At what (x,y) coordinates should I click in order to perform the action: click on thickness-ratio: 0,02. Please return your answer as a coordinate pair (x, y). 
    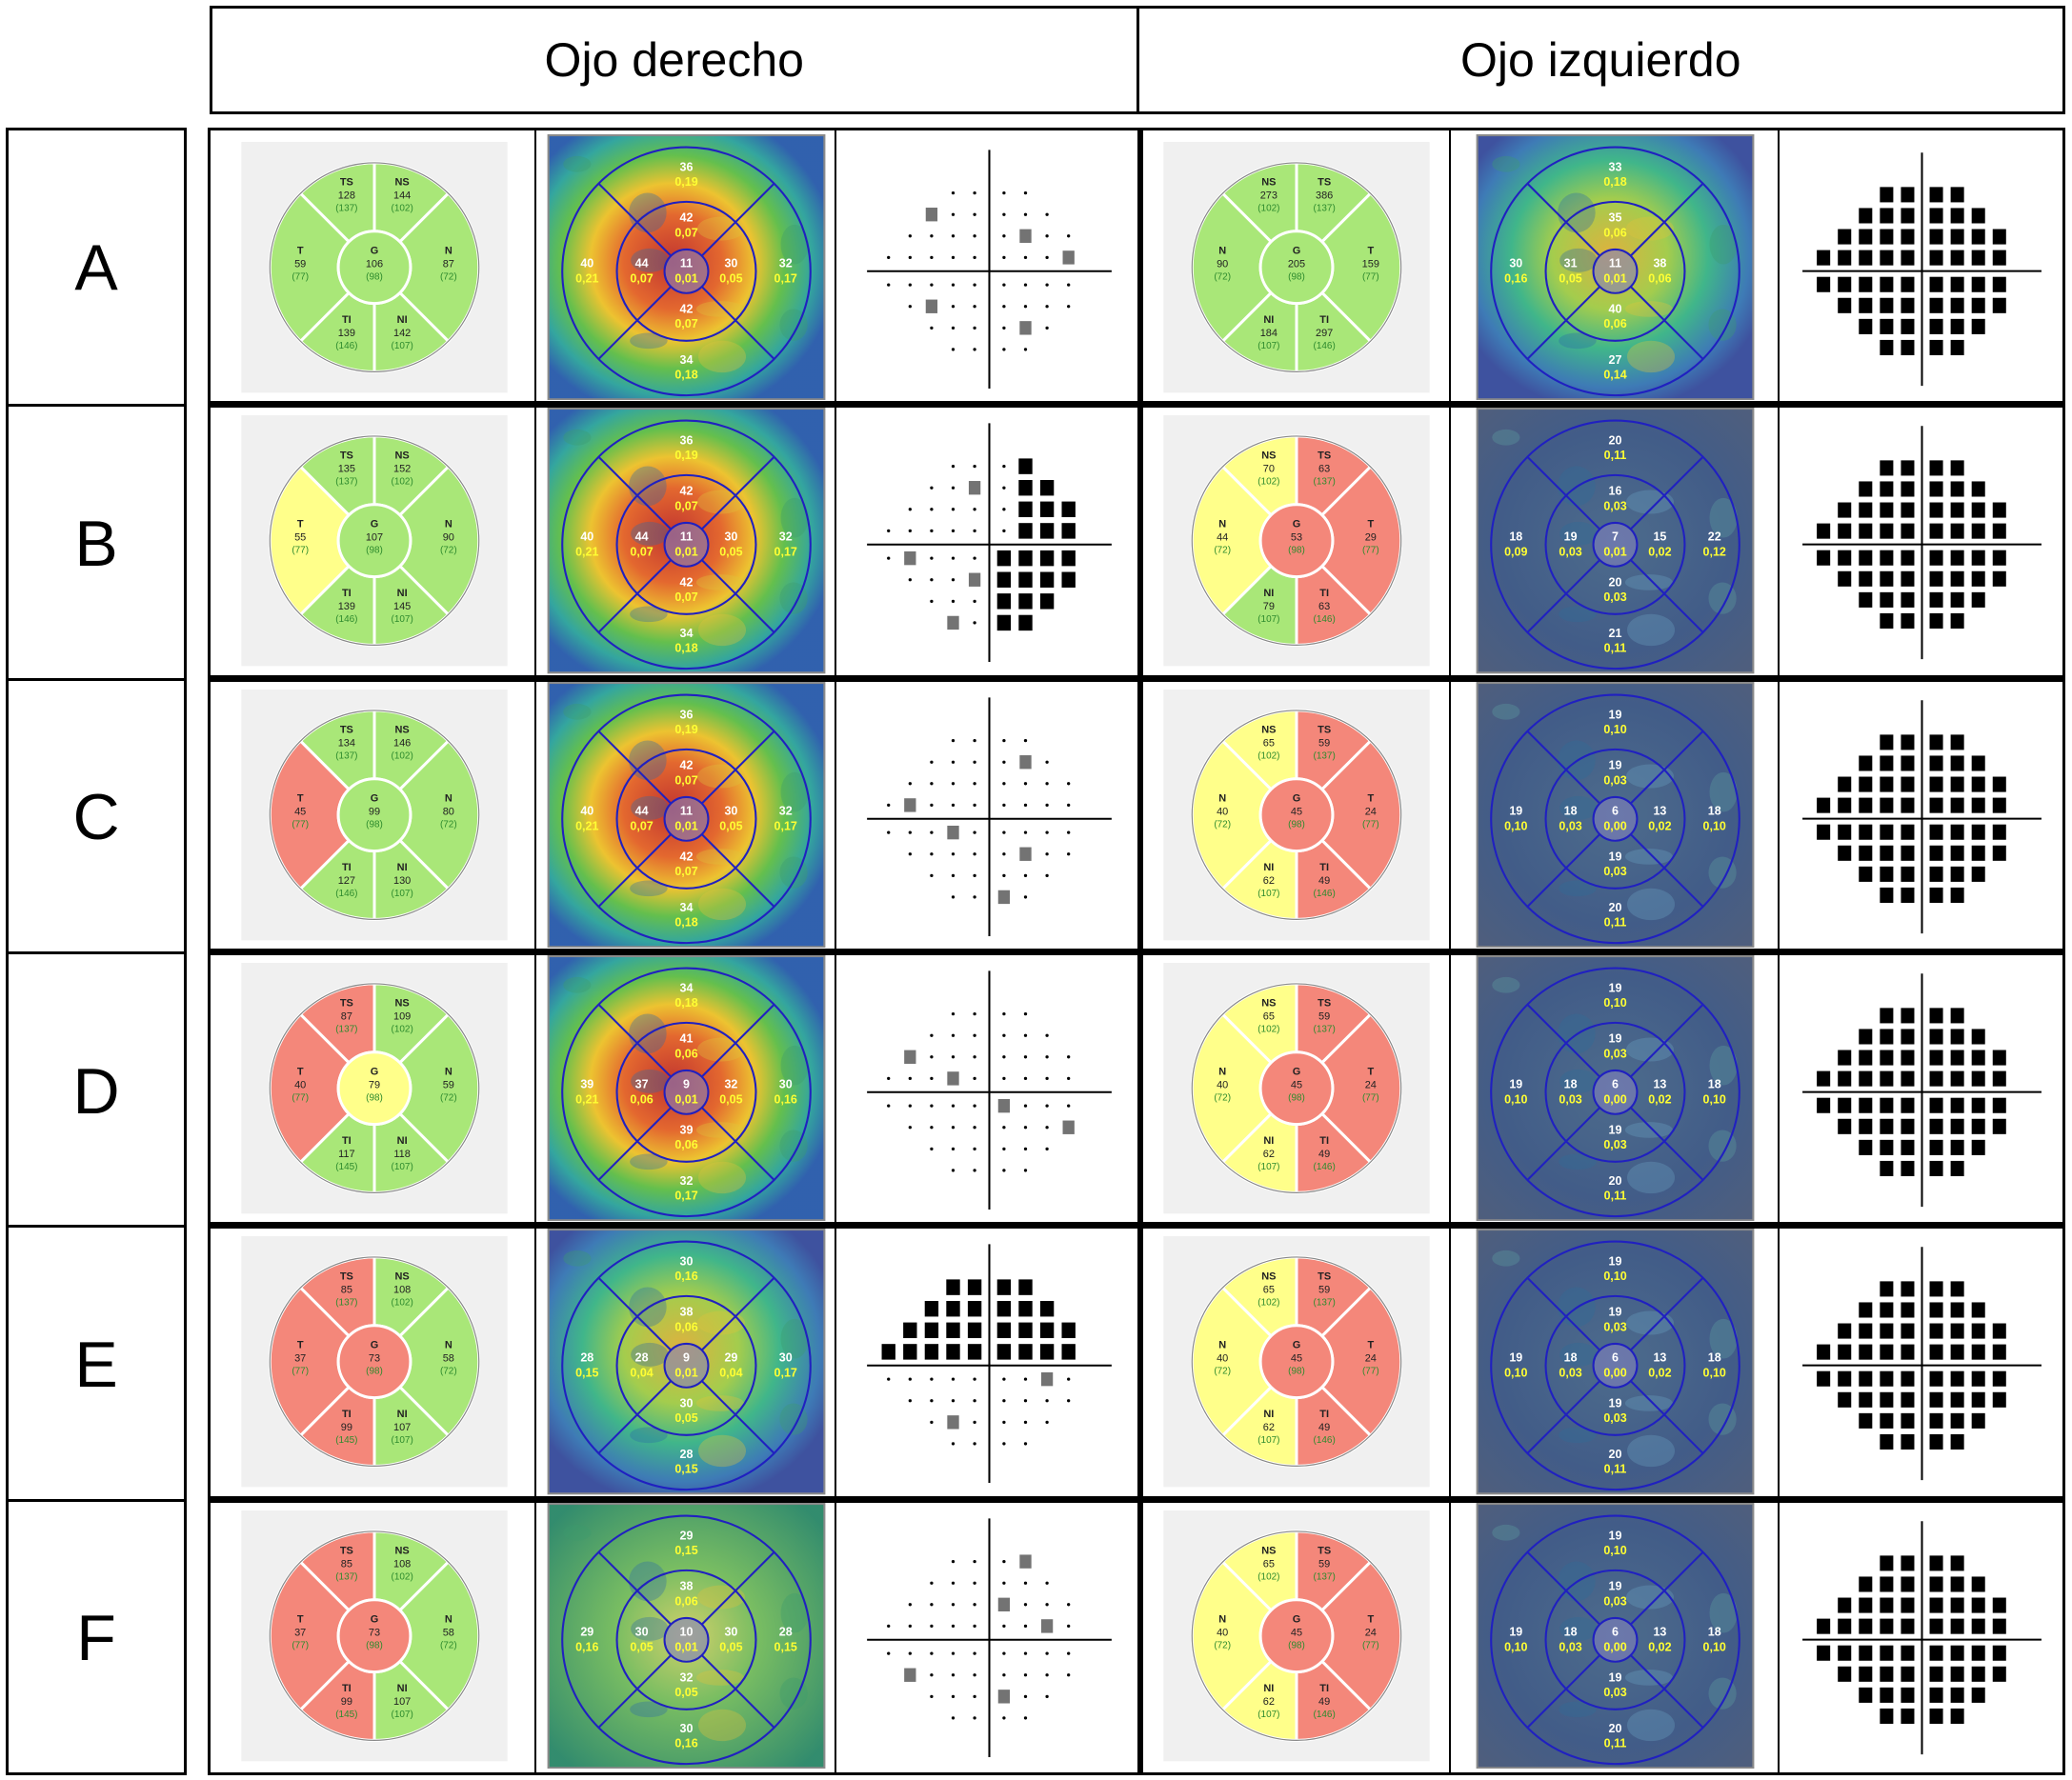
    Looking at the image, I should click on (1659, 1099).